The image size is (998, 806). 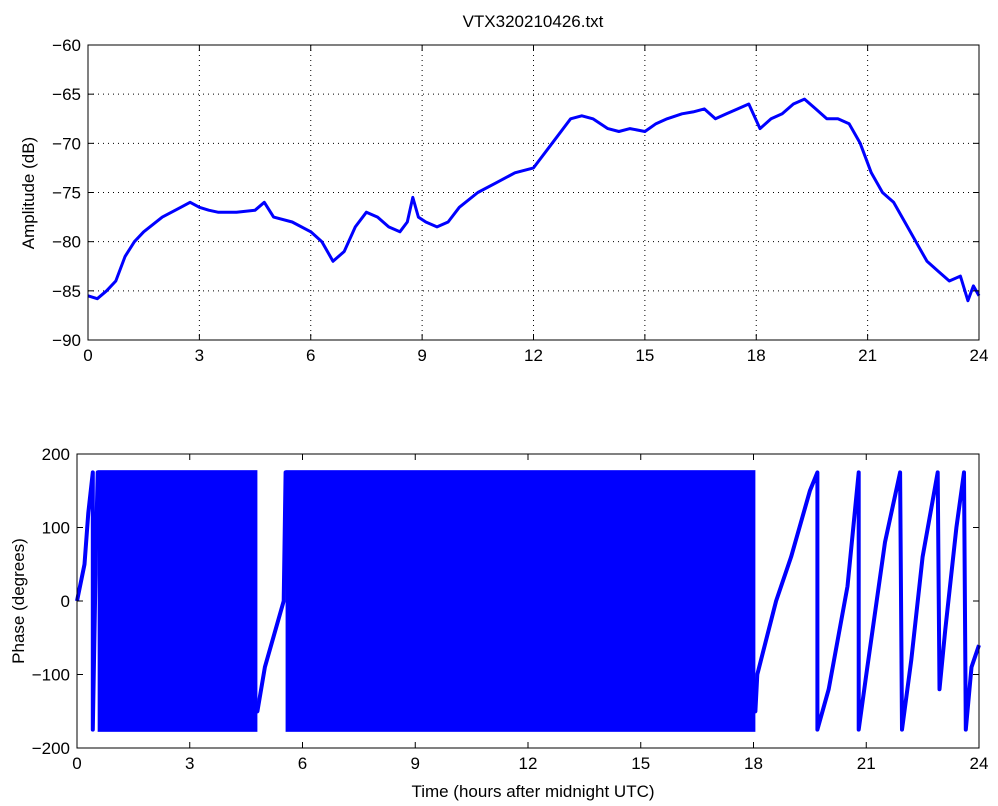 I want to click on amplitude-y-tick-label: −85, so click(x=66, y=291).